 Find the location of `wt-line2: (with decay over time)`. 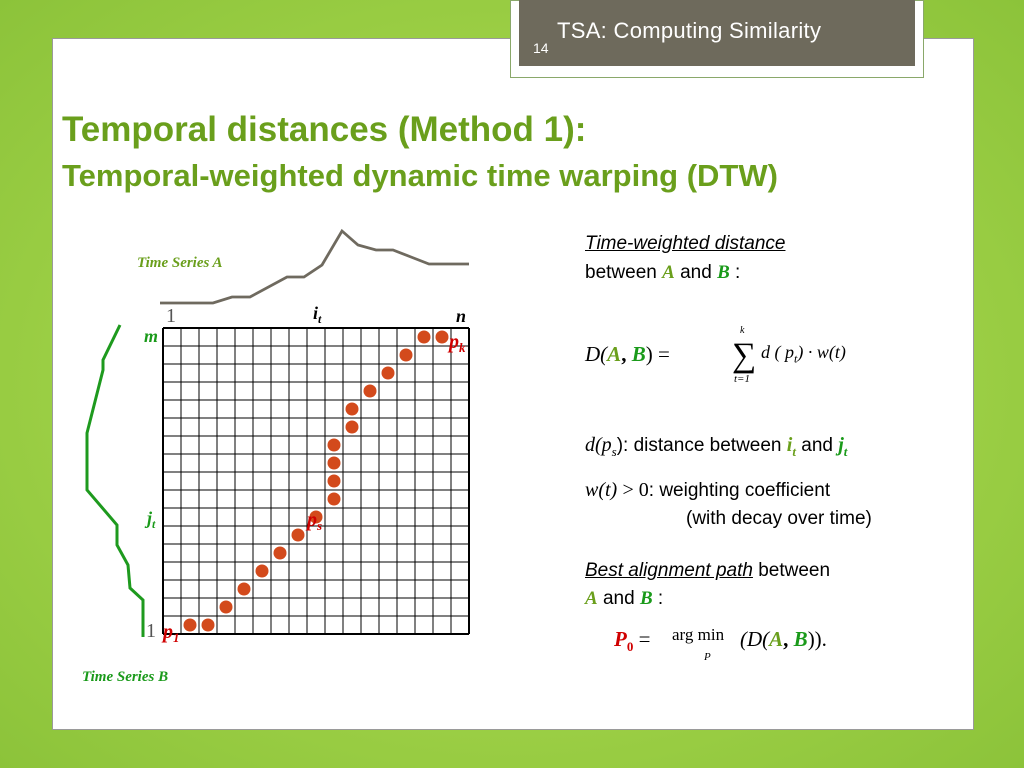

wt-line2: (with decay over time) is located at coordinates (779, 518).